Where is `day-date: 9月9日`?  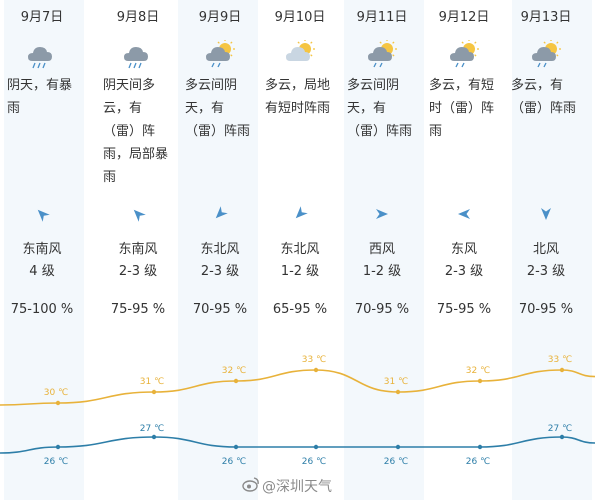 day-date: 9月9日 is located at coordinates (220, 17).